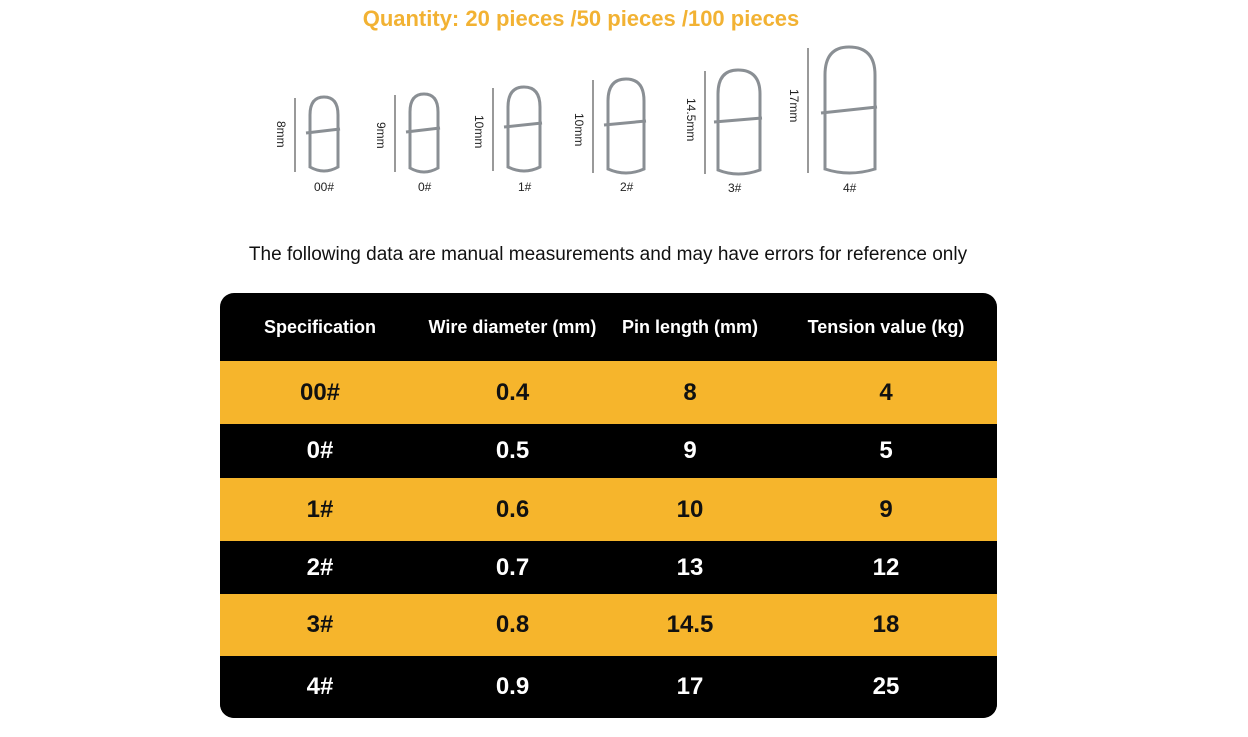 The height and width of the screenshot is (737, 1248). What do you see at coordinates (324, 187) in the screenshot?
I see `spec-label: 00#` at bounding box center [324, 187].